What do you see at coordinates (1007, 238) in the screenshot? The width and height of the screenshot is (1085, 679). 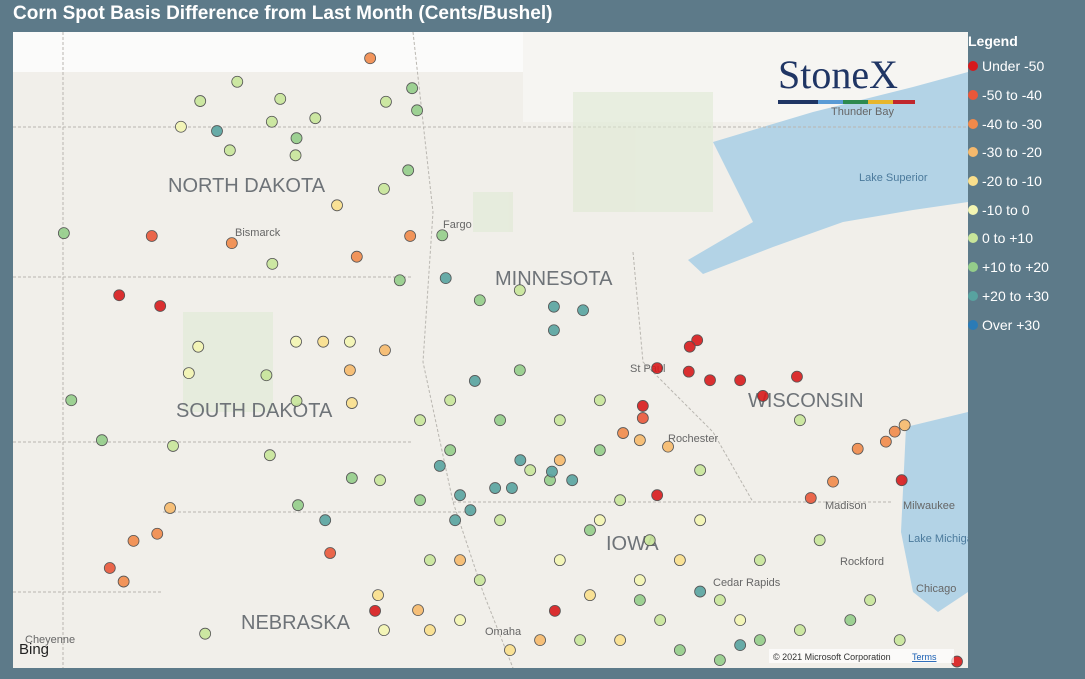 I see `legend-label: 0 to +10` at bounding box center [1007, 238].